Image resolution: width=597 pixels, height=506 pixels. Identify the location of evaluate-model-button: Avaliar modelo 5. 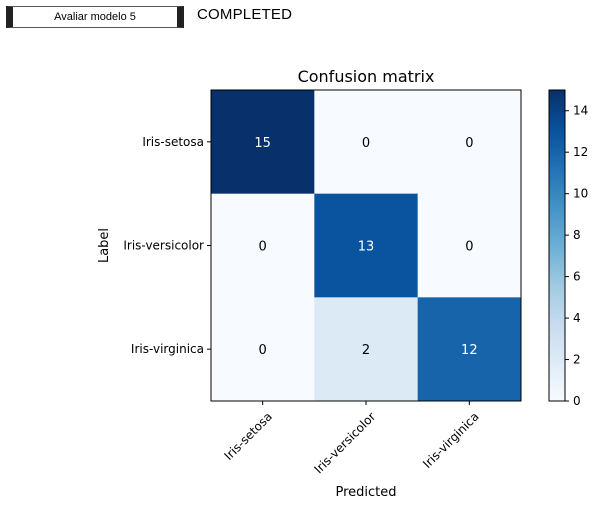
(95, 17).